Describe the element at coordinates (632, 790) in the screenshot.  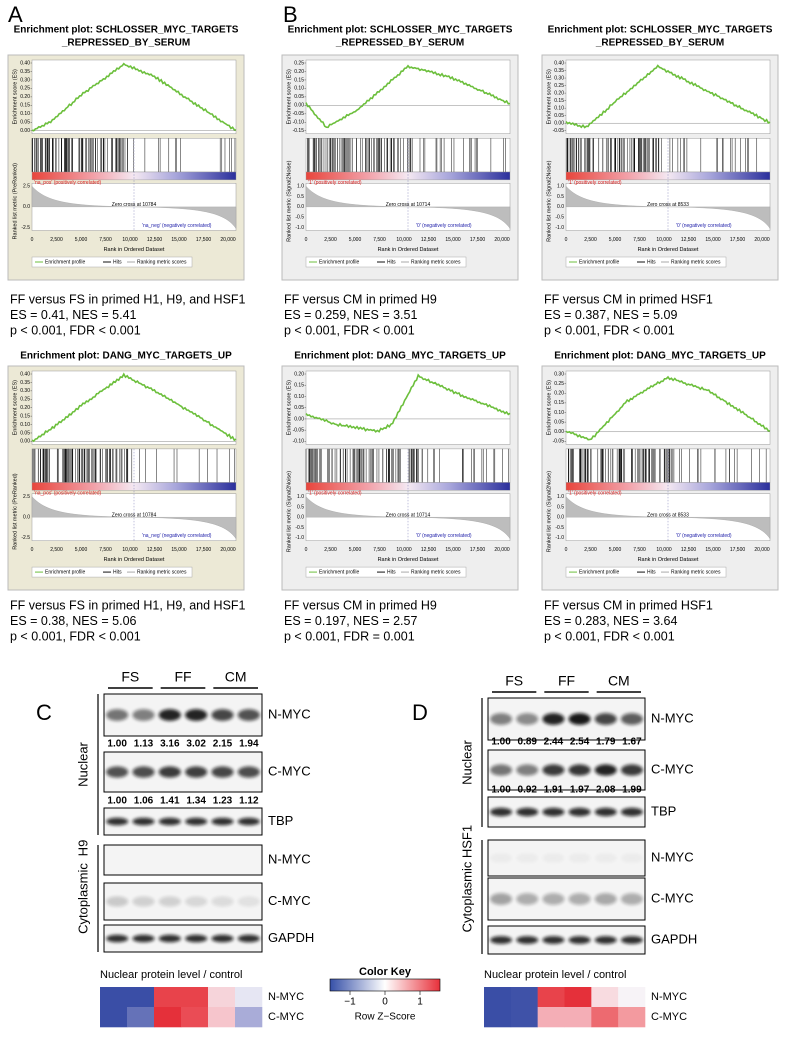
I see `quantification: 1.99` at that location.